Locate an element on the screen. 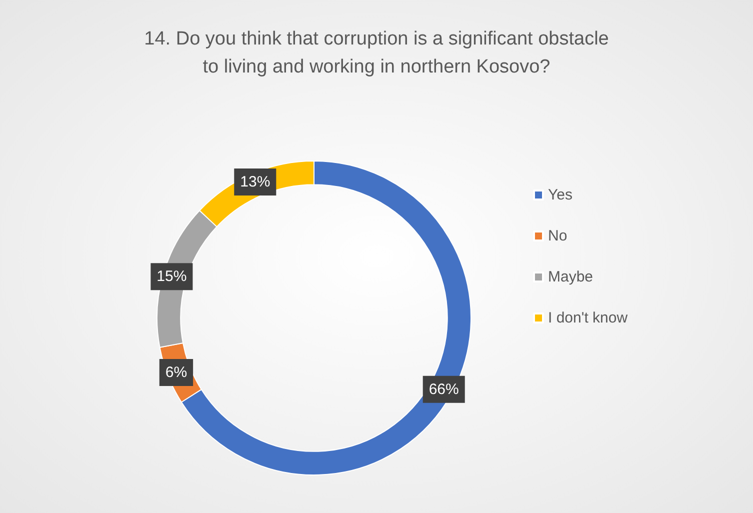  legend-label: Maybe is located at coordinates (571, 277).